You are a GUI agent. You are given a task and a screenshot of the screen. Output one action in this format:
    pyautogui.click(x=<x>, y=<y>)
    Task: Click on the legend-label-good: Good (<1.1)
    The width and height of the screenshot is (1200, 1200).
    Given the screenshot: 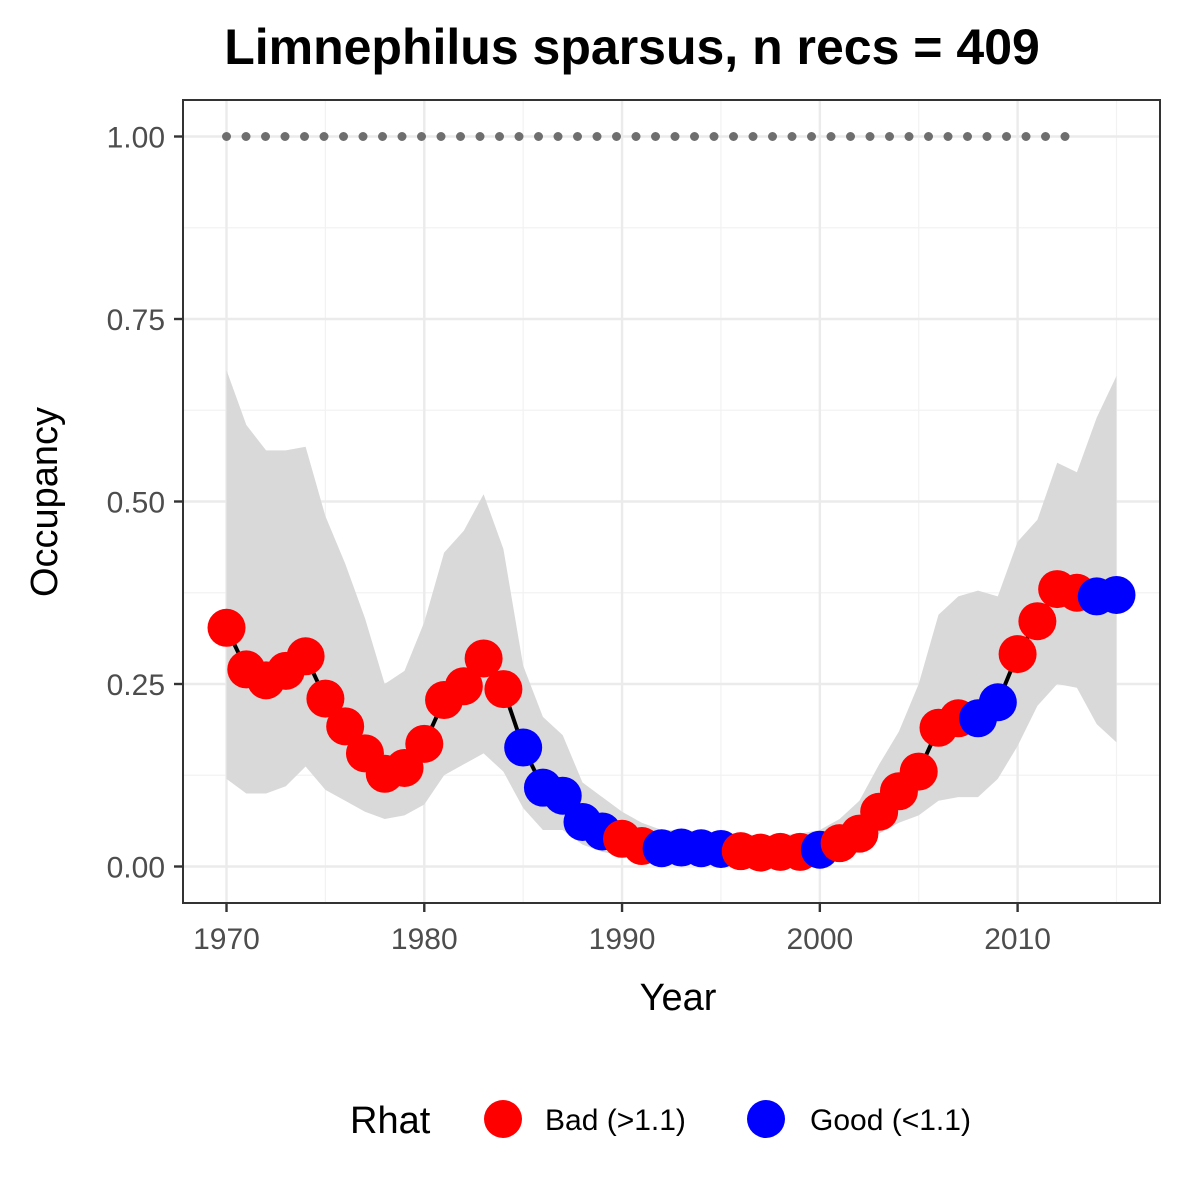 What is the action you would take?
    pyautogui.click(x=890, y=1120)
    